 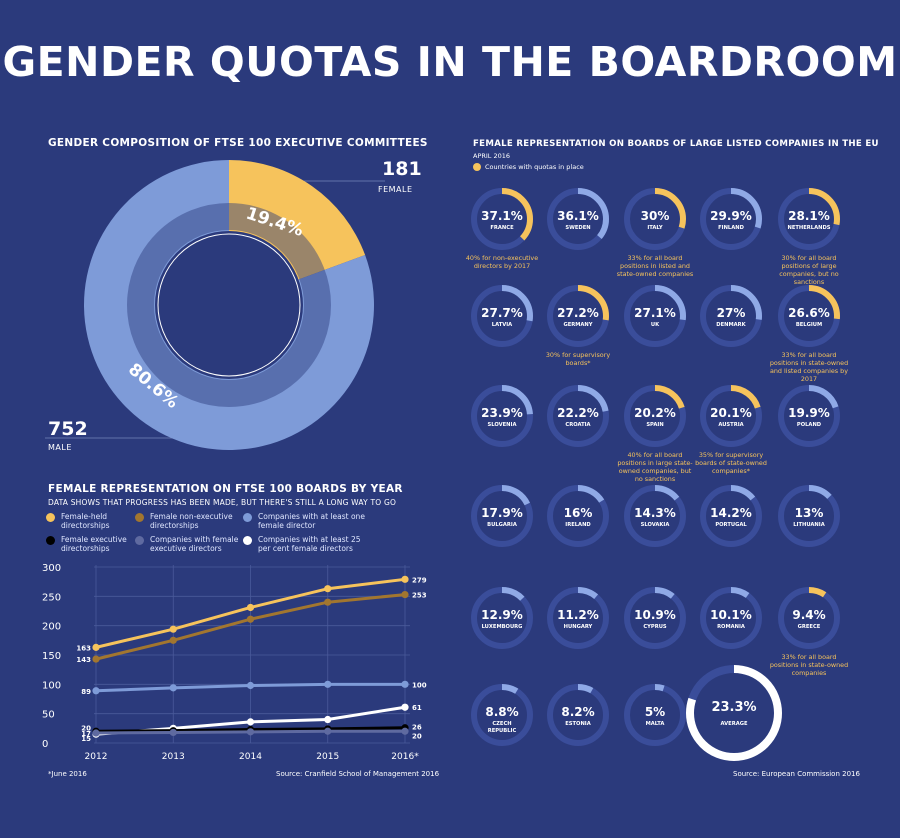 I want to click on end-value-label: 20, so click(x=417, y=736).